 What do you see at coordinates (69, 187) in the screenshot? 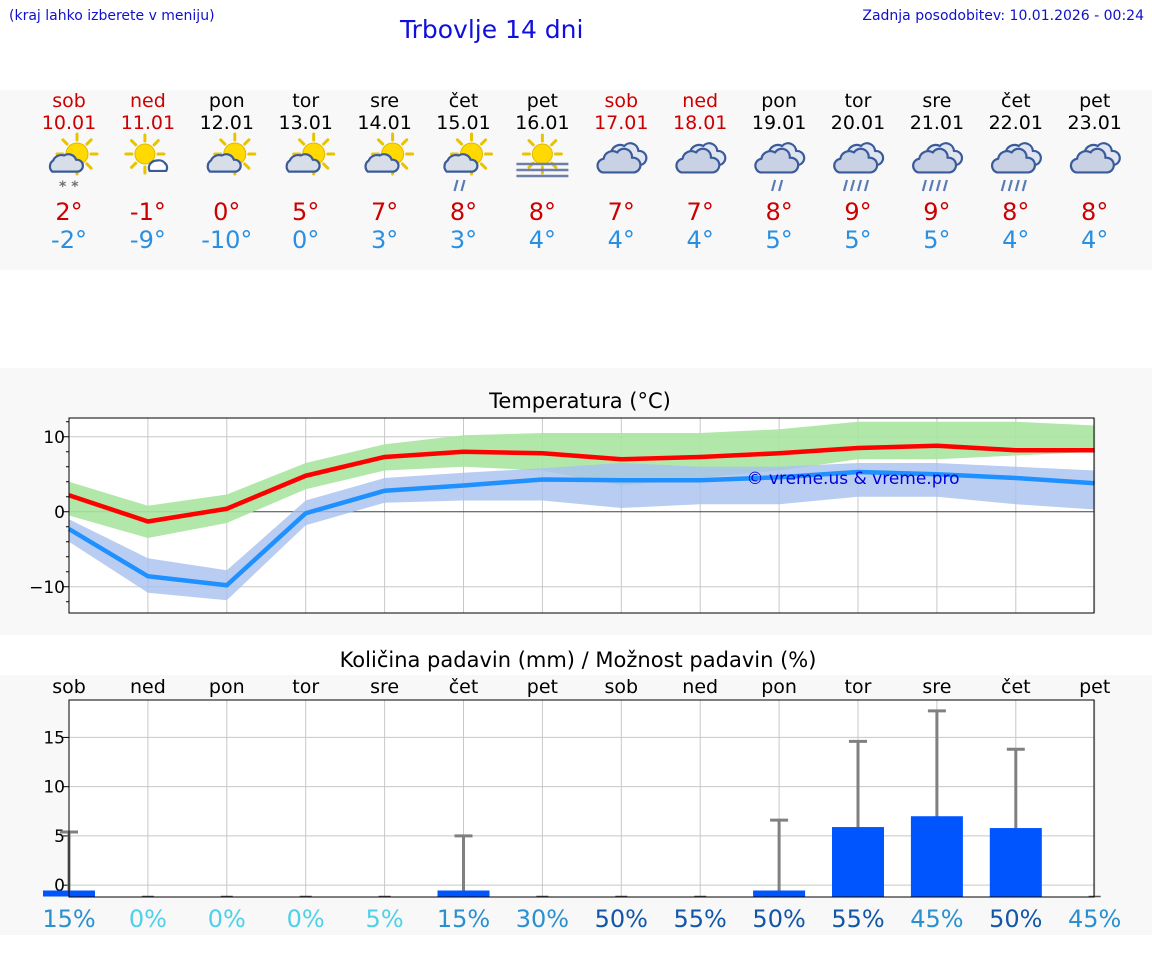
I see `snow-icon: * *` at bounding box center [69, 187].